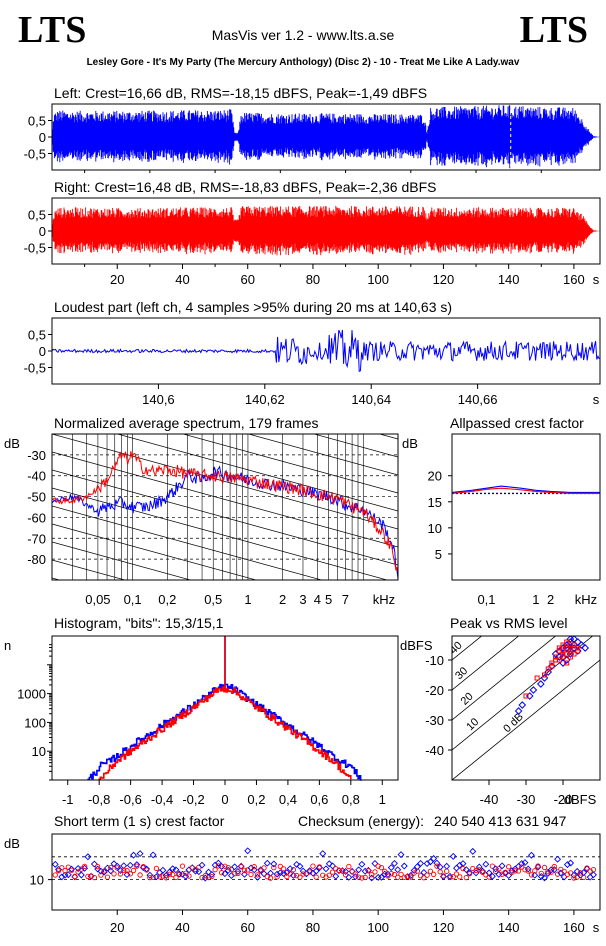  What do you see at coordinates (247, 279) in the screenshot?
I see `xtick-label-right: 60` at bounding box center [247, 279].